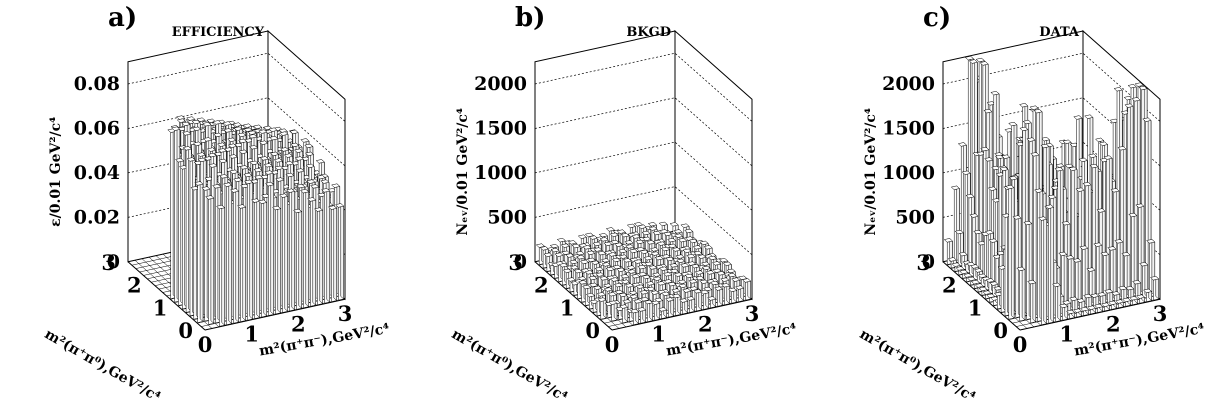  Describe the element at coordinates (122, 18) in the screenshot. I see `panel-letter: a)` at that location.